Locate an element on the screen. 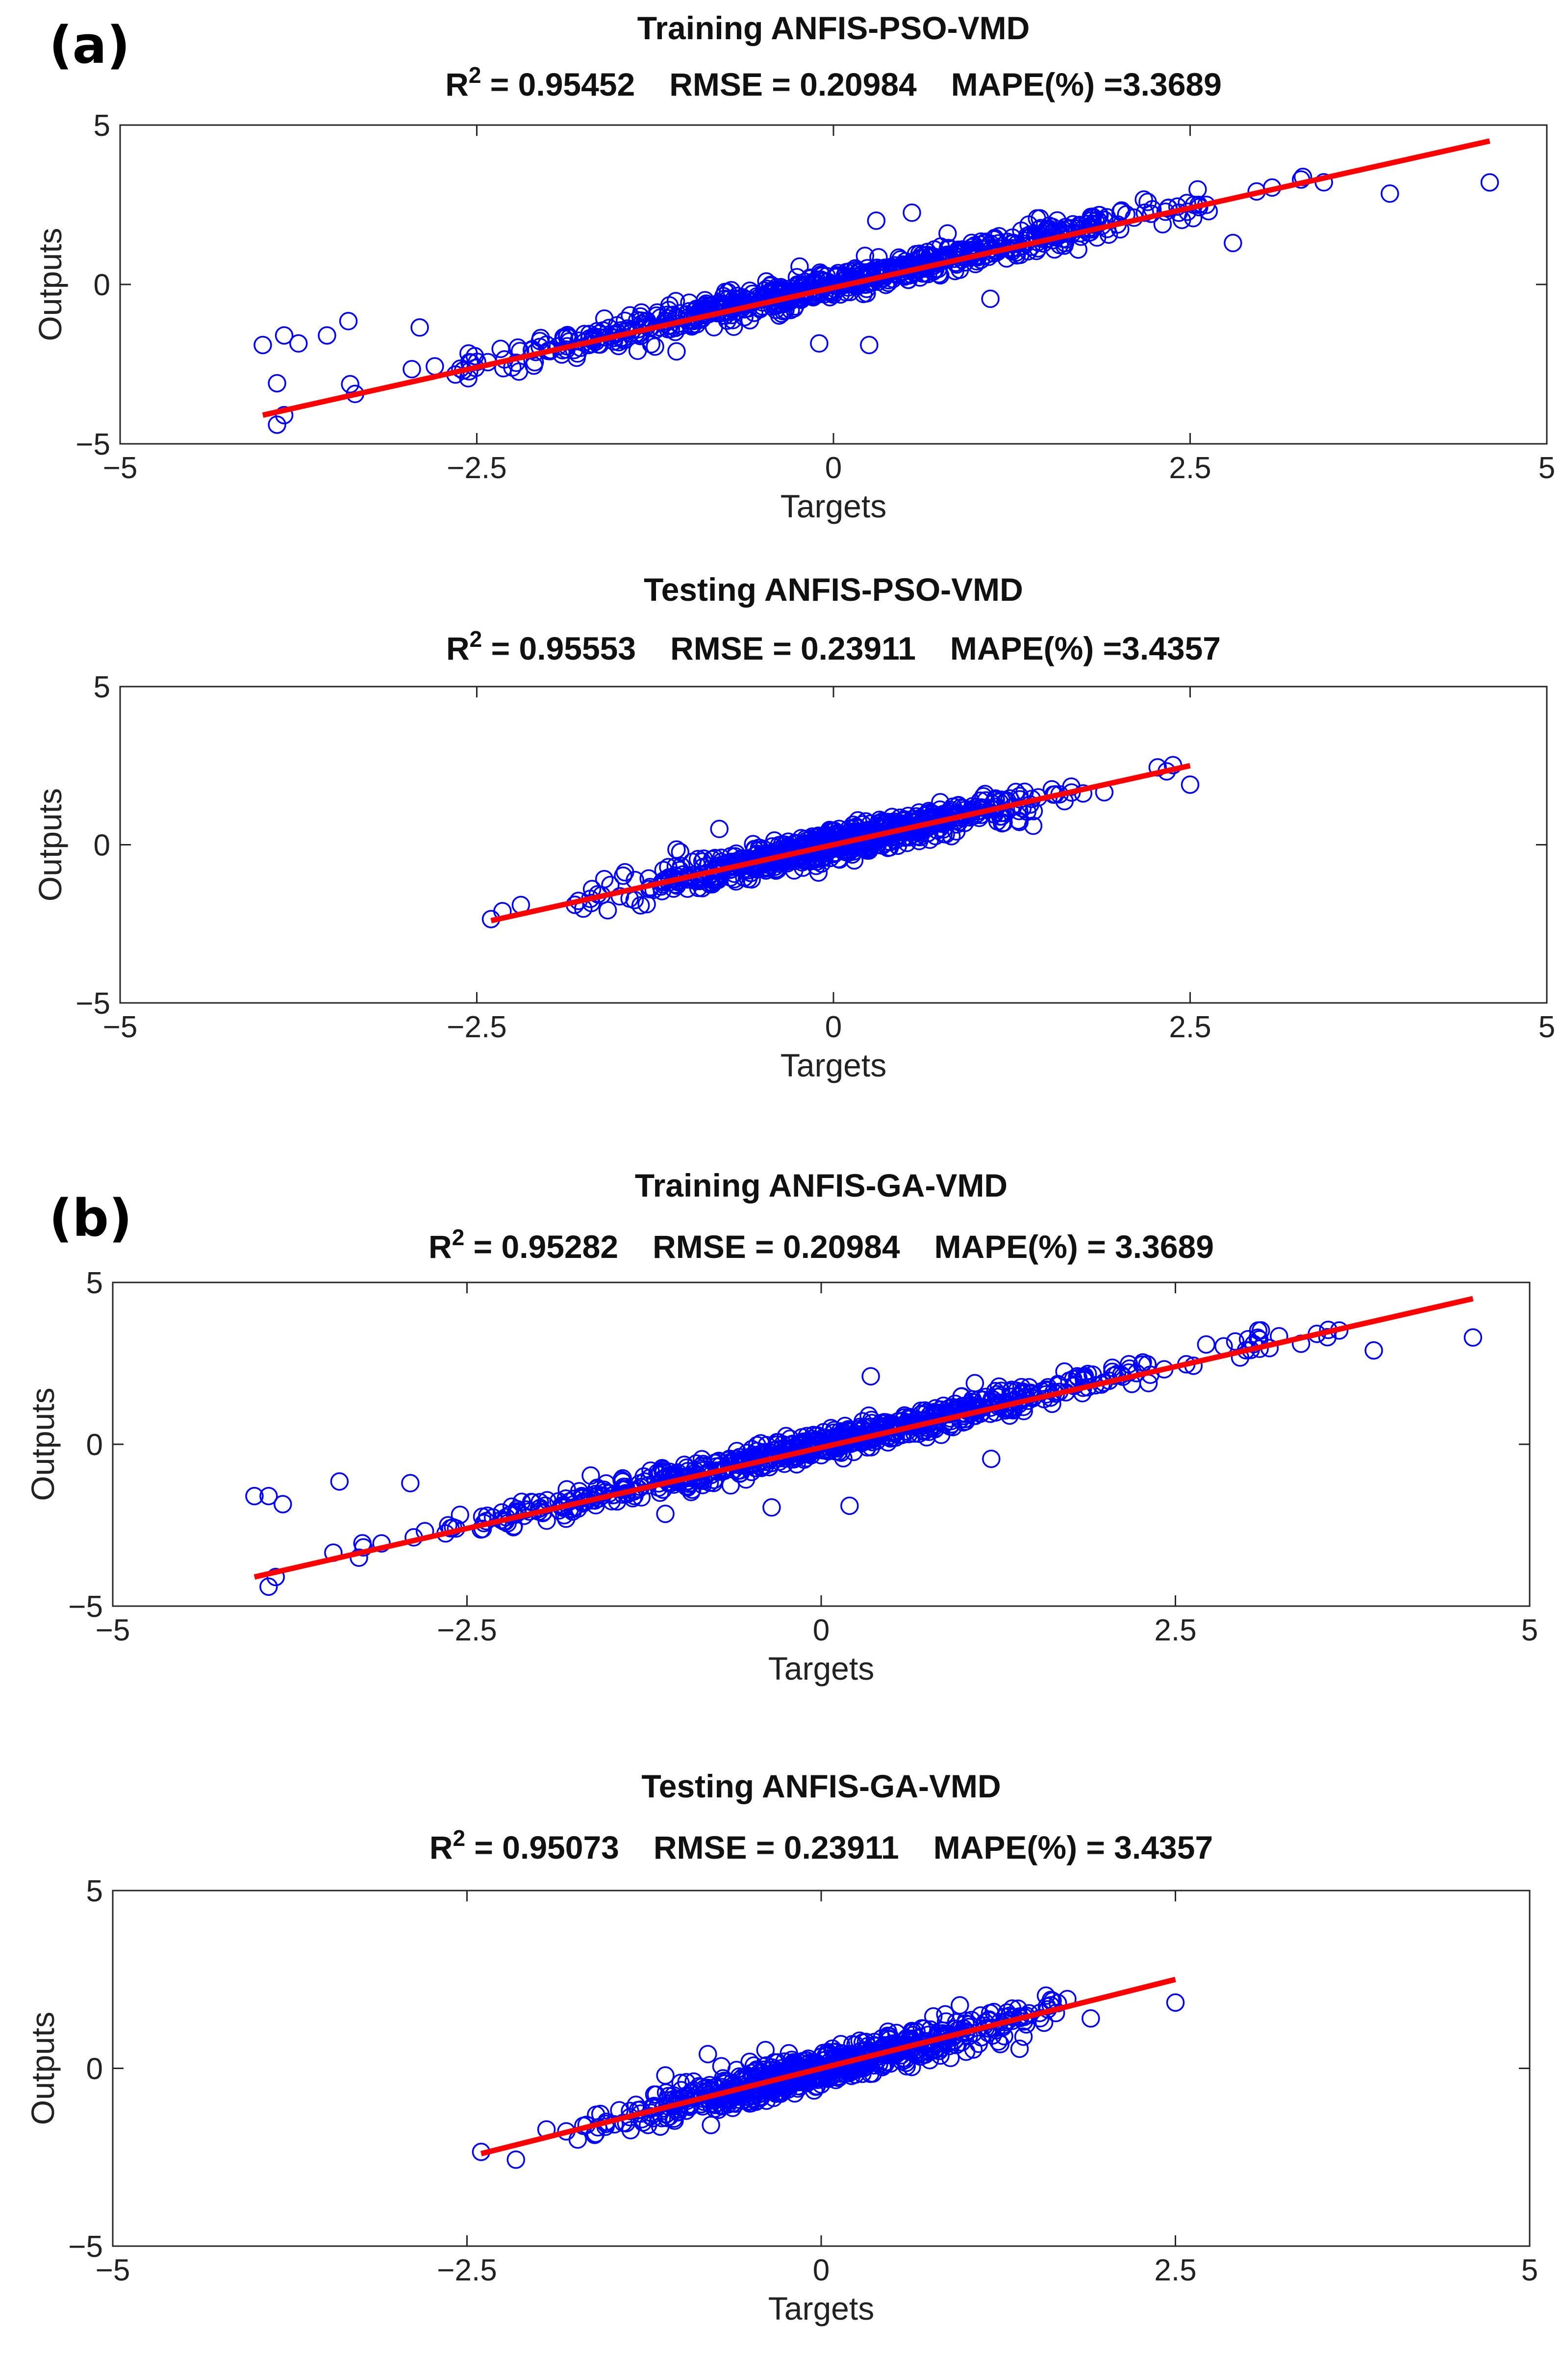  y-axis-label: Outputs is located at coordinates (50, 844).